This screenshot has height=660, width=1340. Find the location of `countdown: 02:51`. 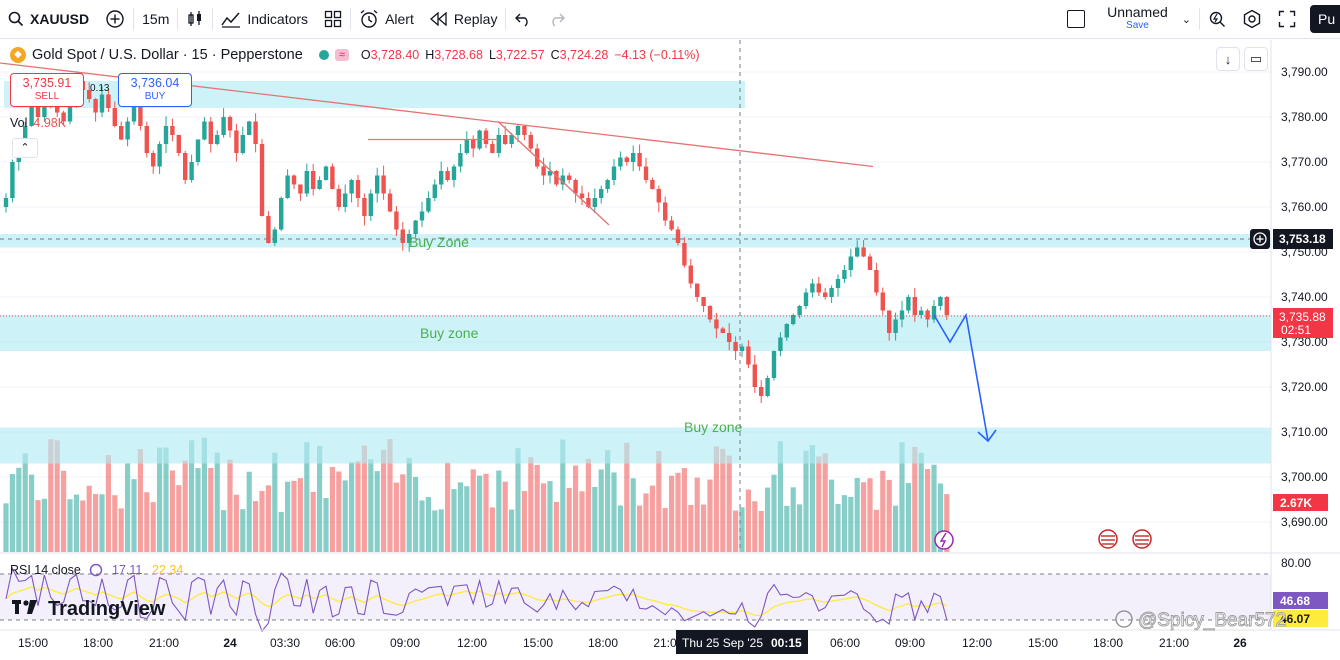

countdown: 02:51 is located at coordinates (1296, 330).